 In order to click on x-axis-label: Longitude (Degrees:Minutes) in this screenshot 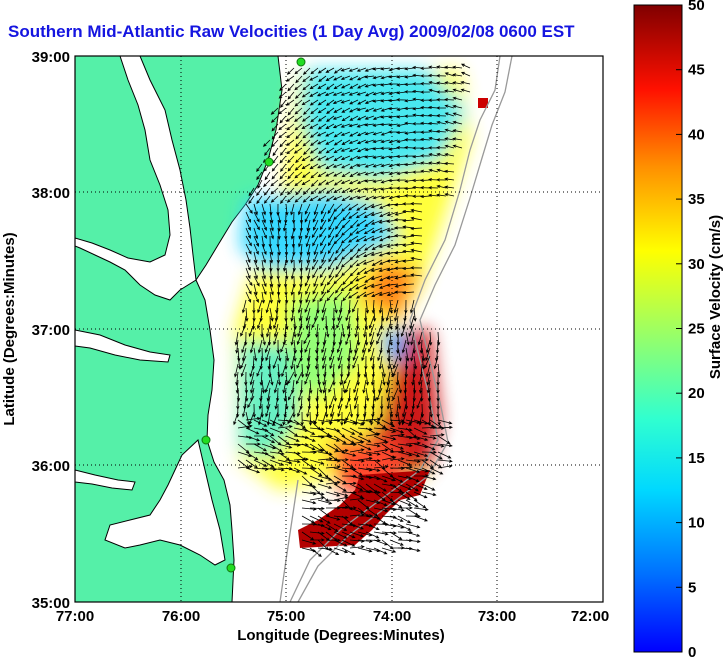, I will do `click(341, 635)`.